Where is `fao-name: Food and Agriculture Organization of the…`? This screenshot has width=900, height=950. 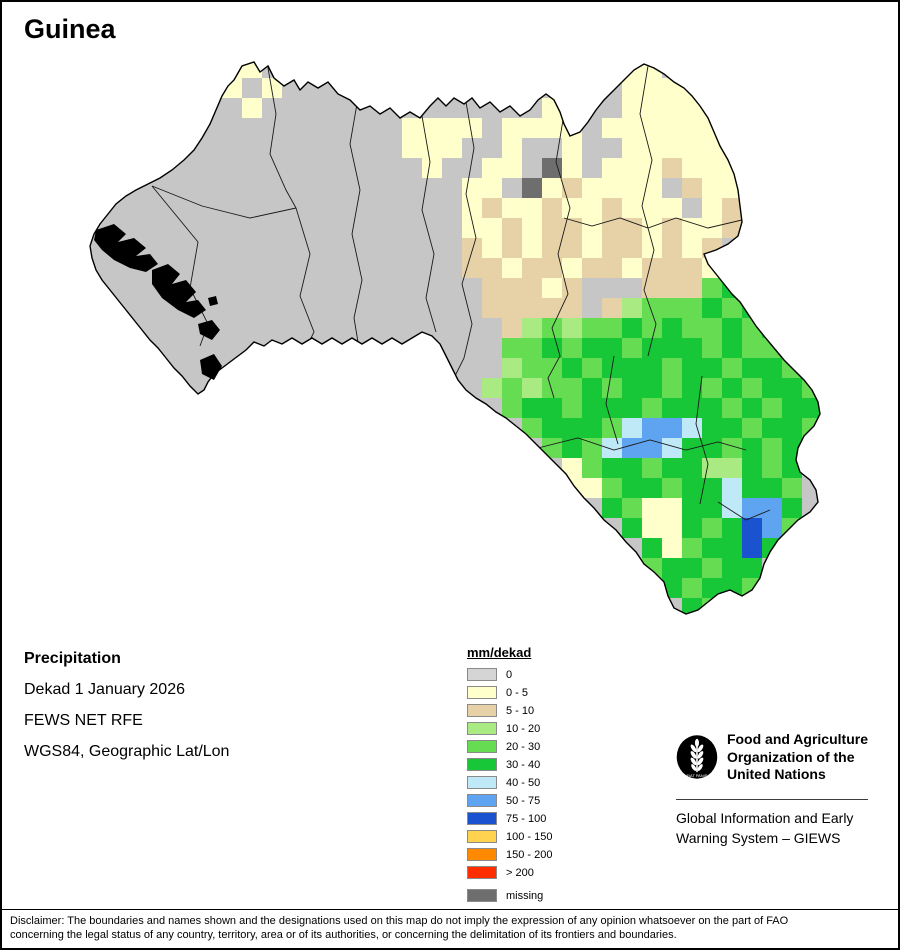 fao-name: Food and Agriculture Organization of the… is located at coordinates (797, 756).